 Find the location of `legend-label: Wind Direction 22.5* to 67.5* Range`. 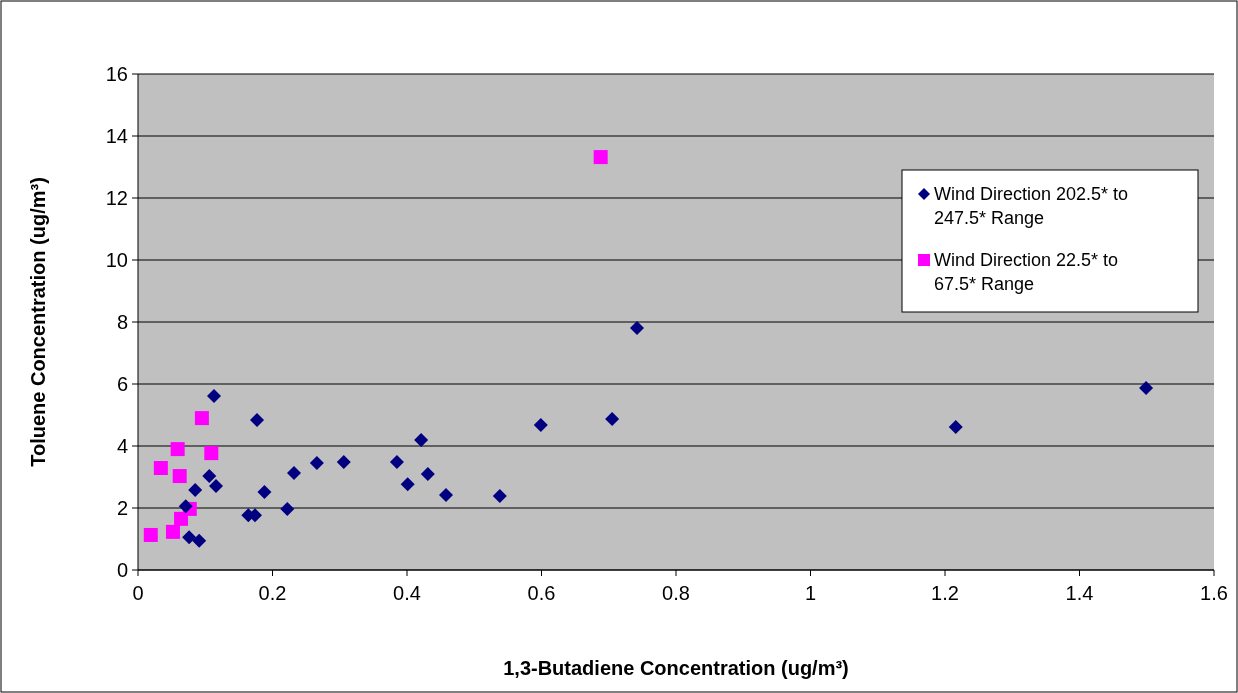

legend-label: Wind Direction 22.5* to 67.5* Range is located at coordinates (1026, 272).